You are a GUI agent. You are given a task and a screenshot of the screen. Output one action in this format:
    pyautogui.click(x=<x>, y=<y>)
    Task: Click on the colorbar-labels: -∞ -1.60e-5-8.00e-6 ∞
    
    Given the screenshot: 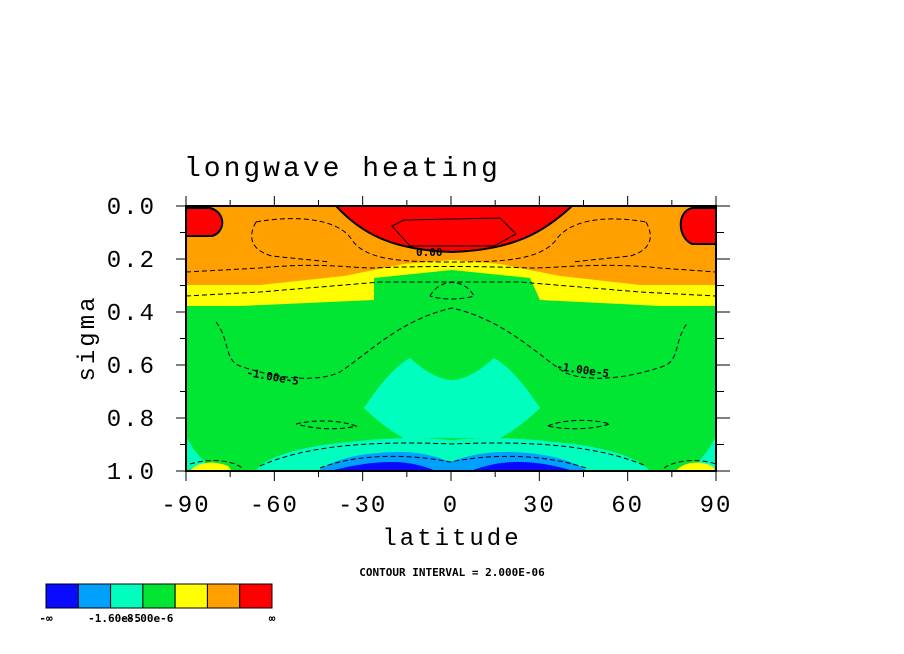 What is the action you would take?
    pyautogui.click(x=157, y=618)
    